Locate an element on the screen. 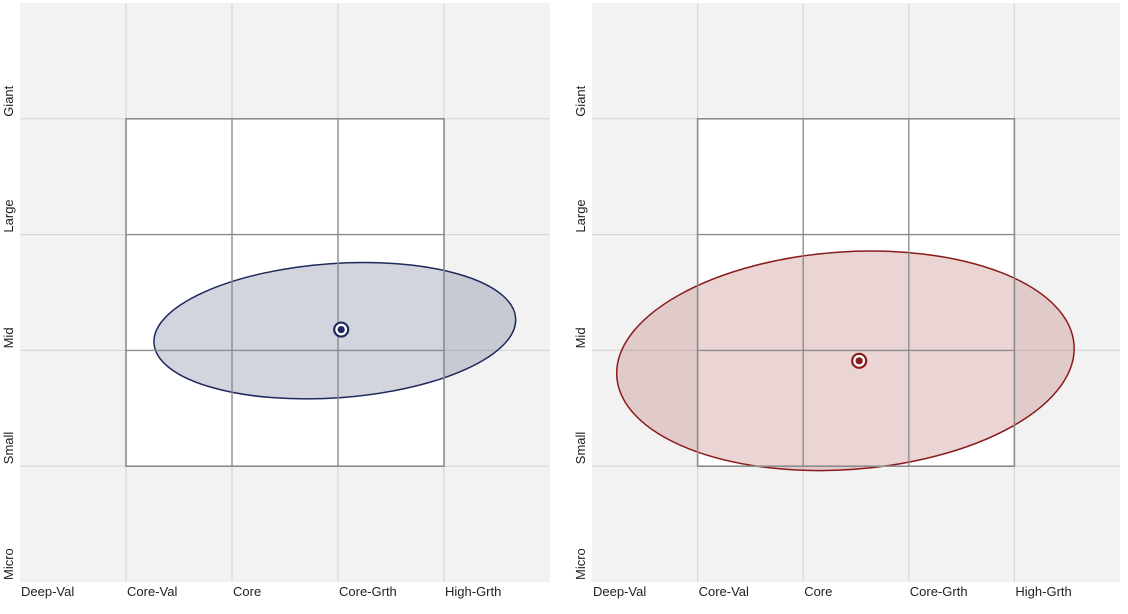 The image size is (1128, 614). ownership-zone is located at coordinates (845, 361).